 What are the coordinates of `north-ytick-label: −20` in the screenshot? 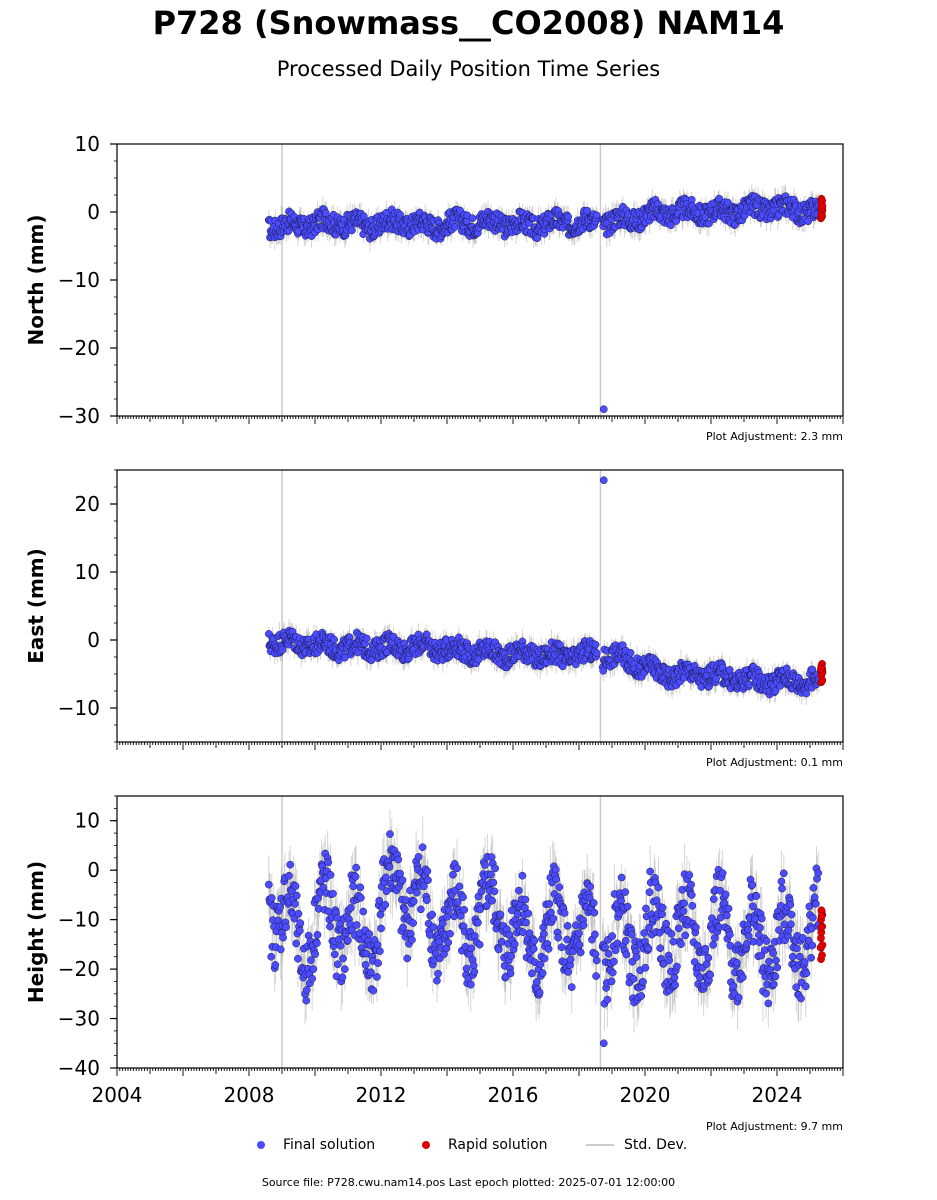 It's located at (79, 348).